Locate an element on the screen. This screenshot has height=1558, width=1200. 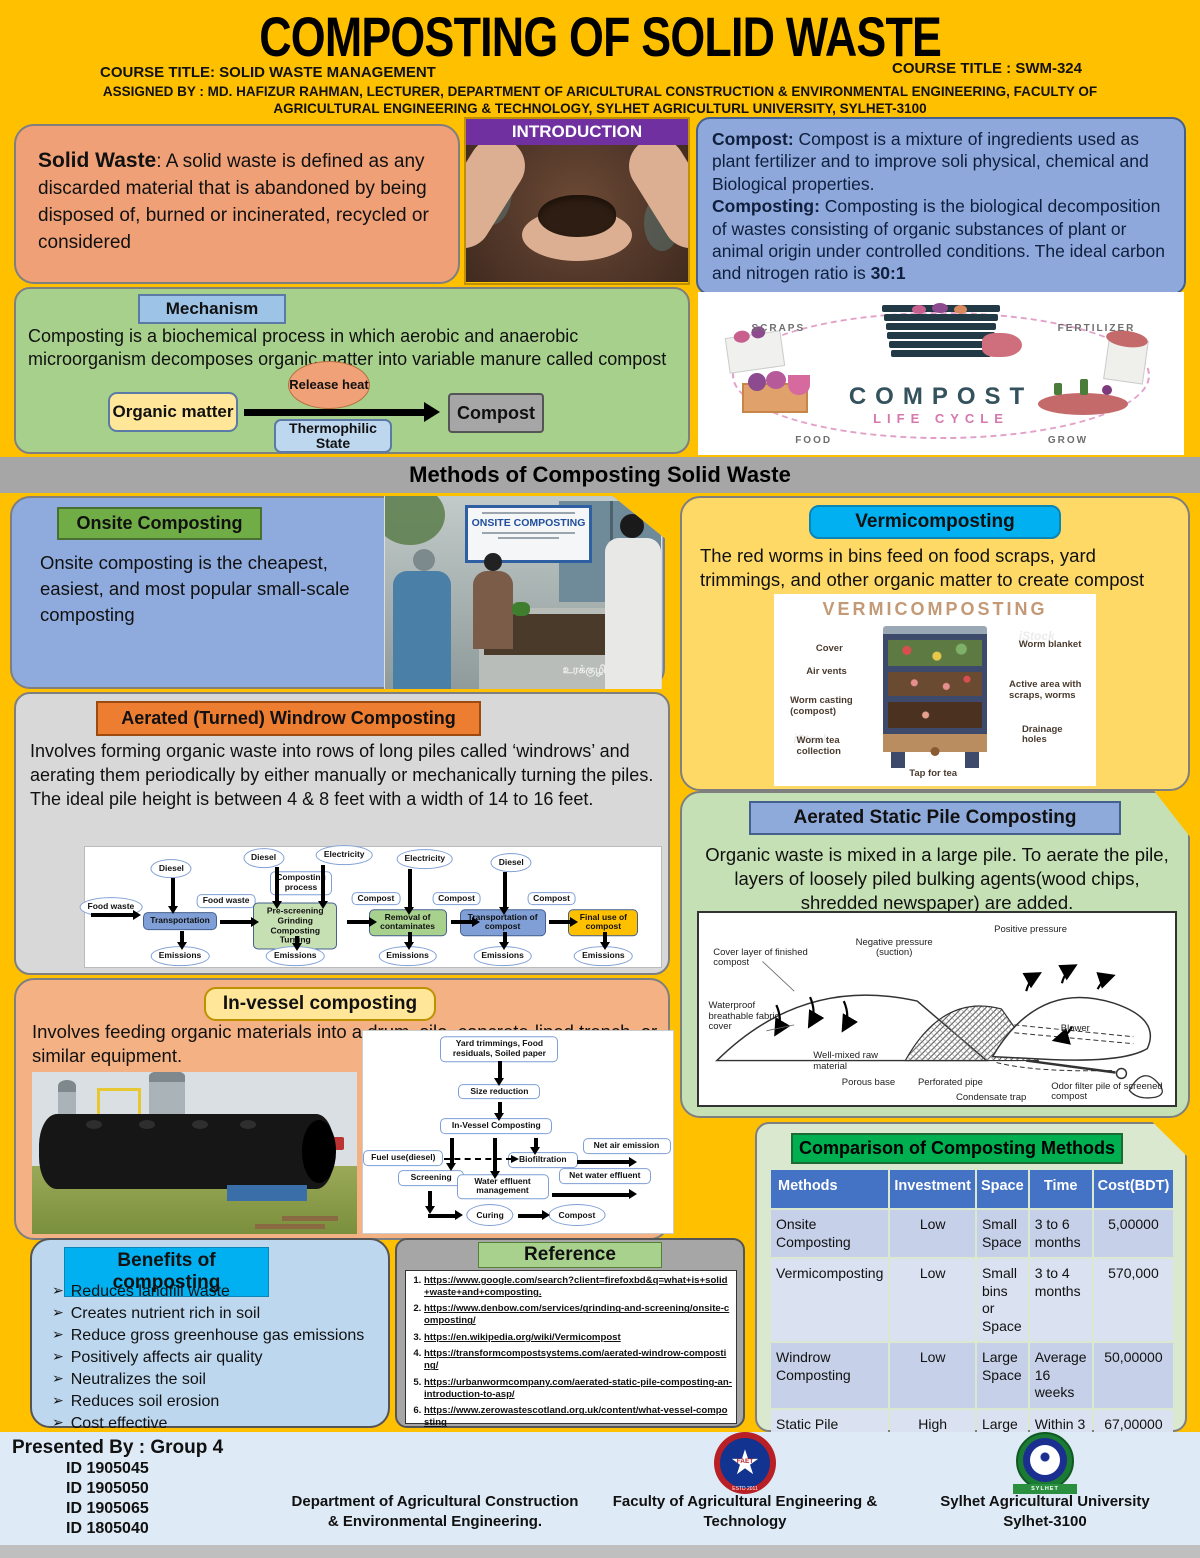
faet-logo-text: FAET is located at coordinates (745, 1461).